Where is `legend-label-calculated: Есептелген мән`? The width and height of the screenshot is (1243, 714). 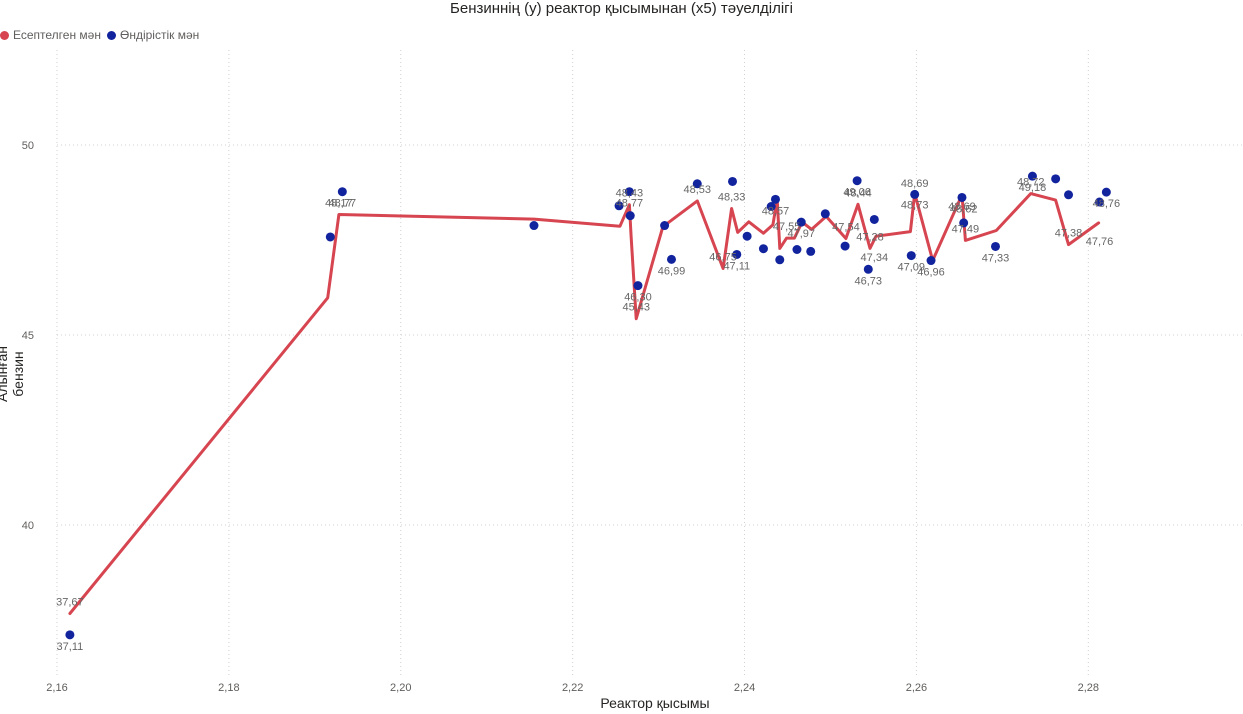 legend-label-calculated: Есептелген мән is located at coordinates (57, 35).